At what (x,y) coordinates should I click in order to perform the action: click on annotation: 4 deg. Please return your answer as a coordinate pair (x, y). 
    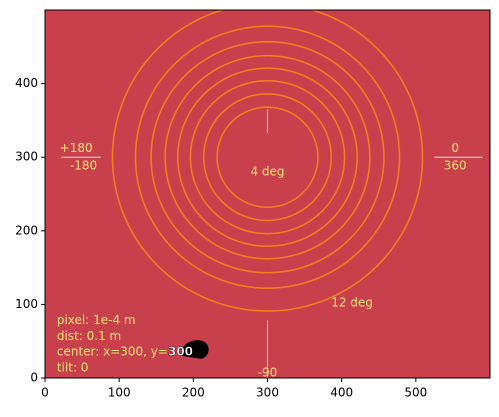
    Looking at the image, I should click on (267, 171).